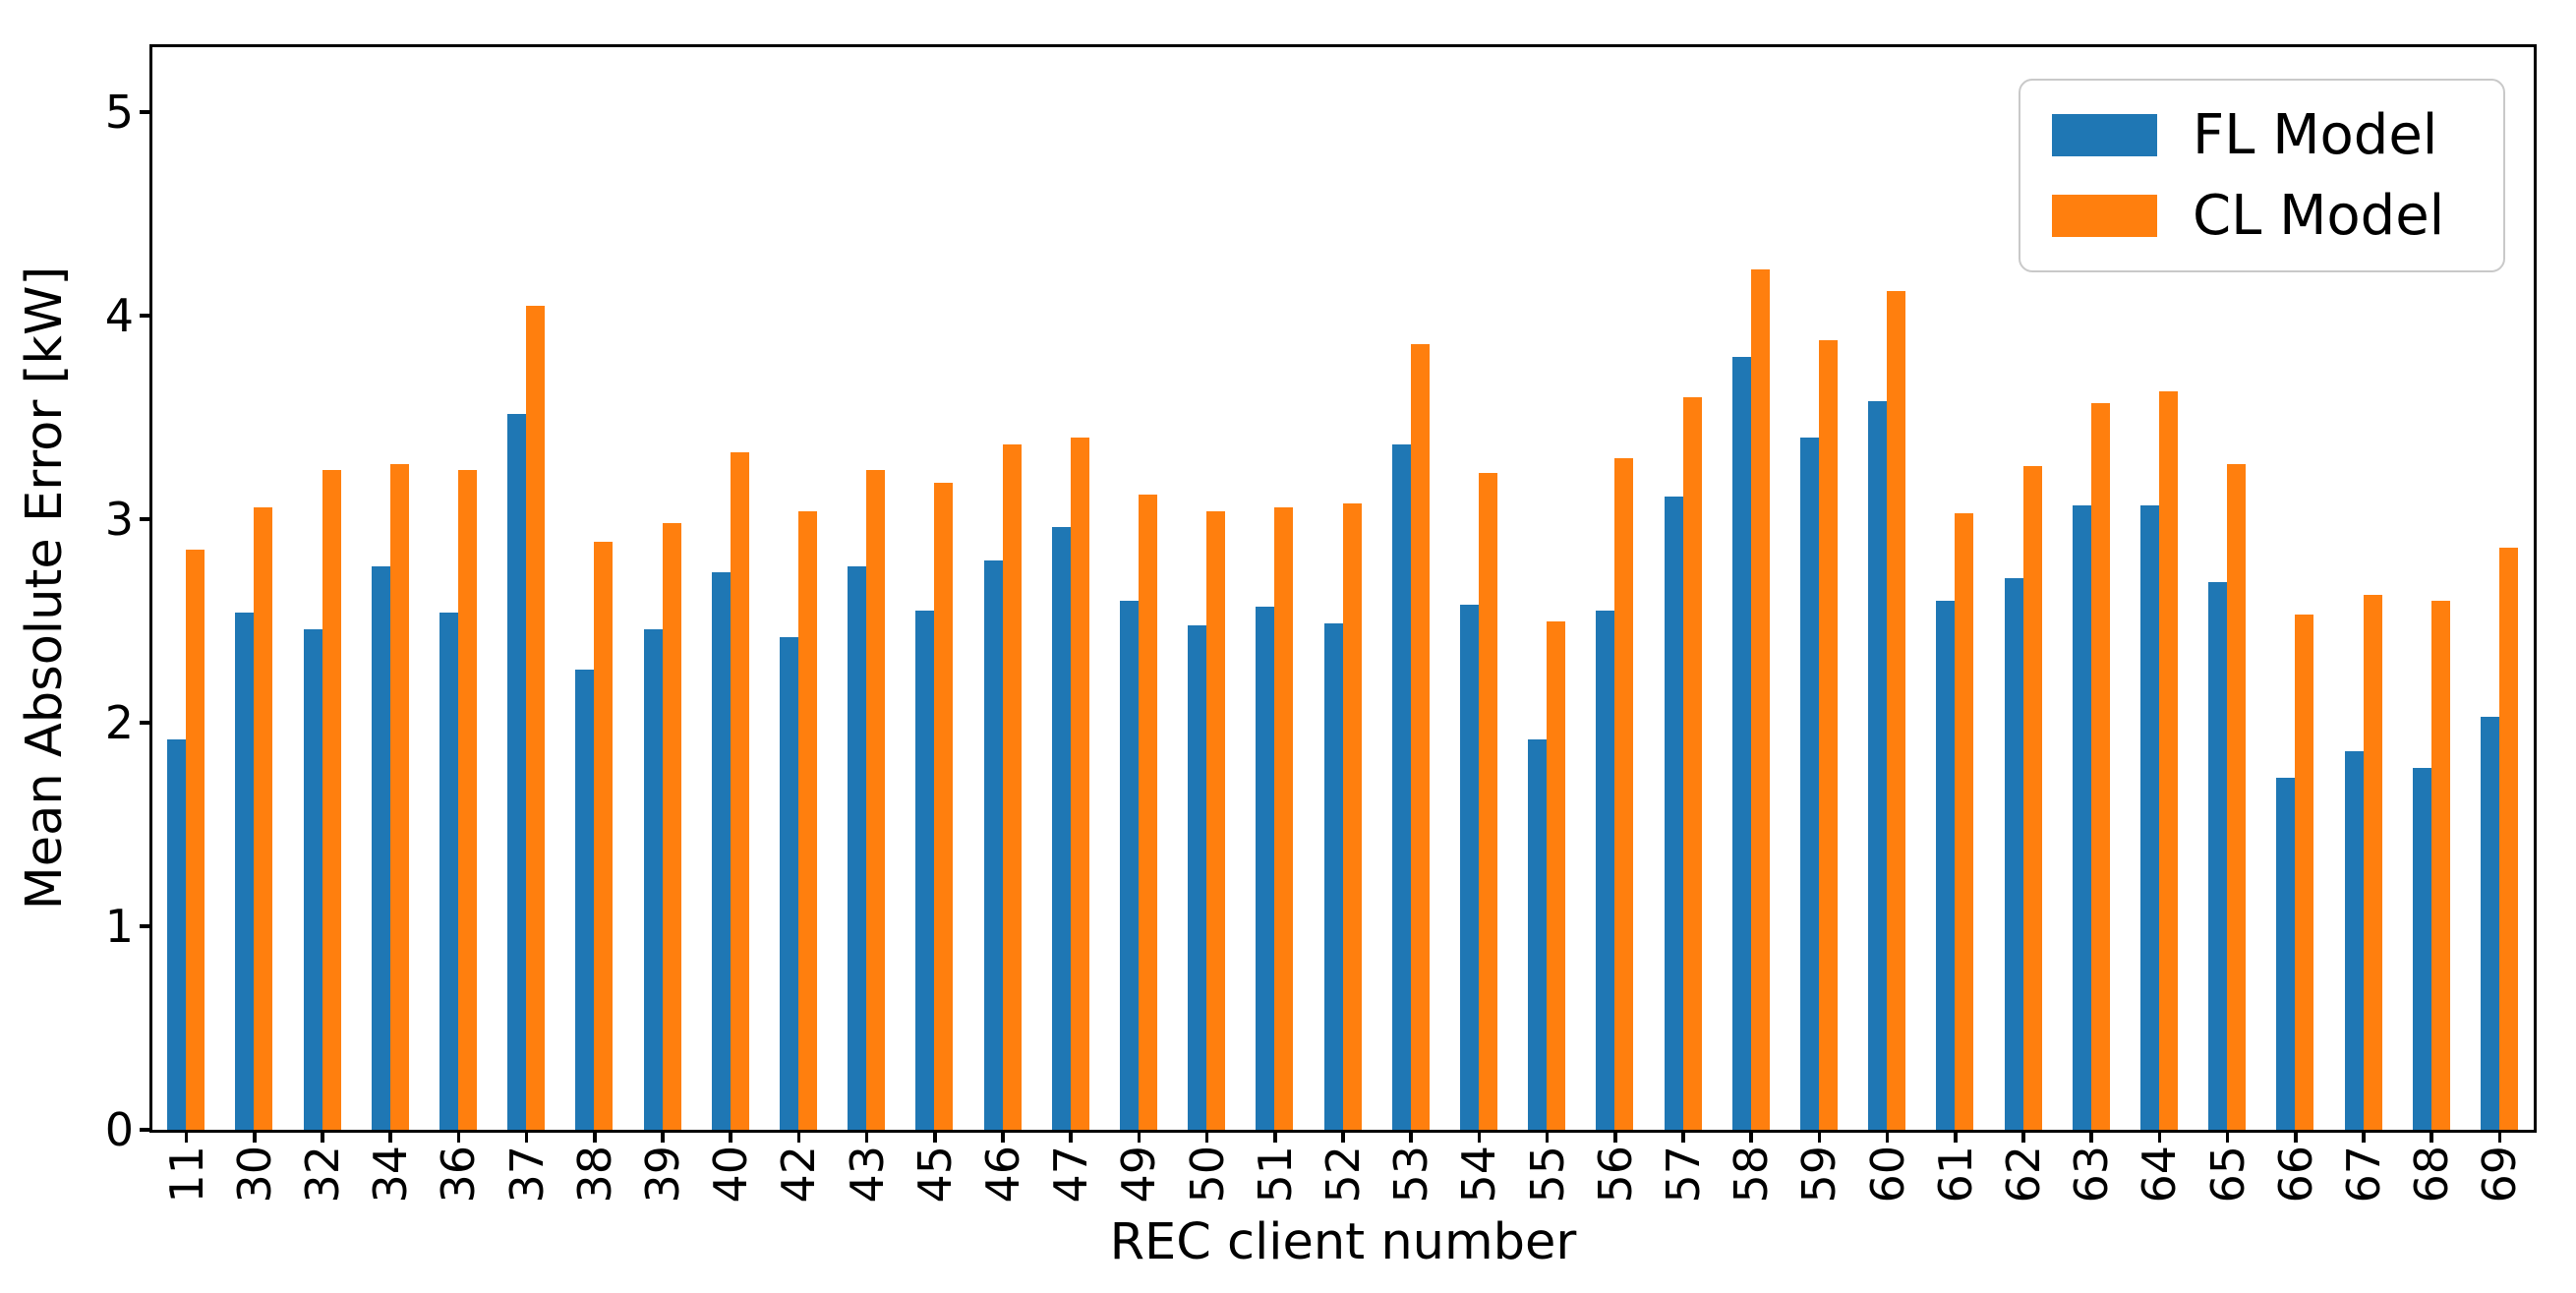  I want to click on x-tick-label: 50, so click(1207, 1175).